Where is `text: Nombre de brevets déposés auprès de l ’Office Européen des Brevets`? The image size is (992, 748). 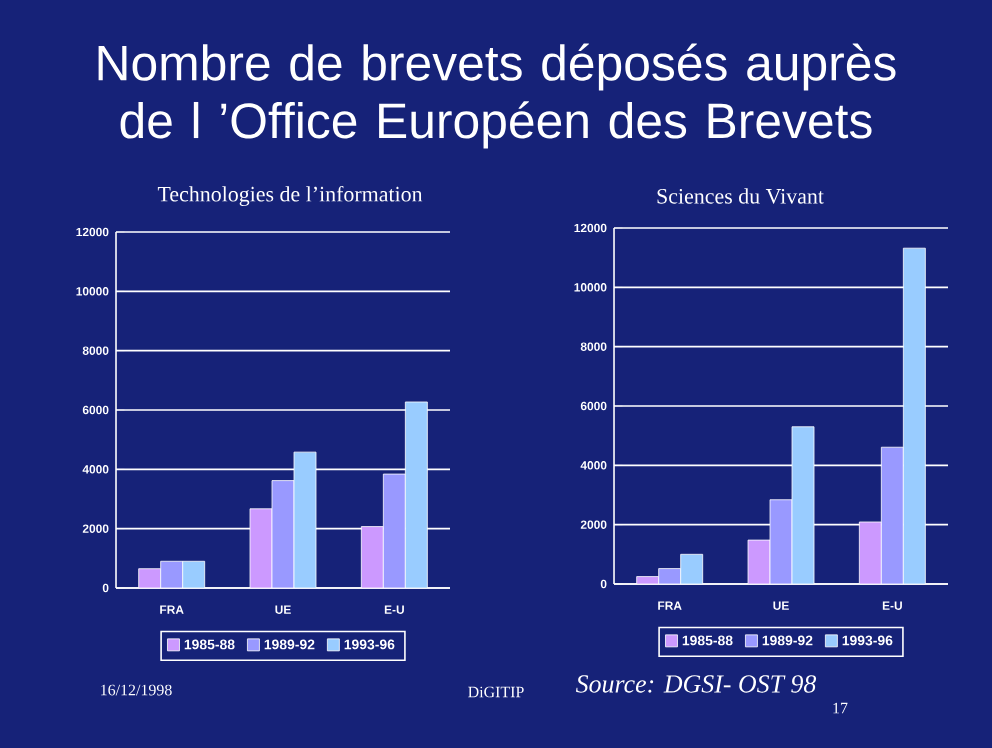
text: Nombre de brevets déposés auprès de l ’Office Européen des Brevets is located at coordinates (497, 96).